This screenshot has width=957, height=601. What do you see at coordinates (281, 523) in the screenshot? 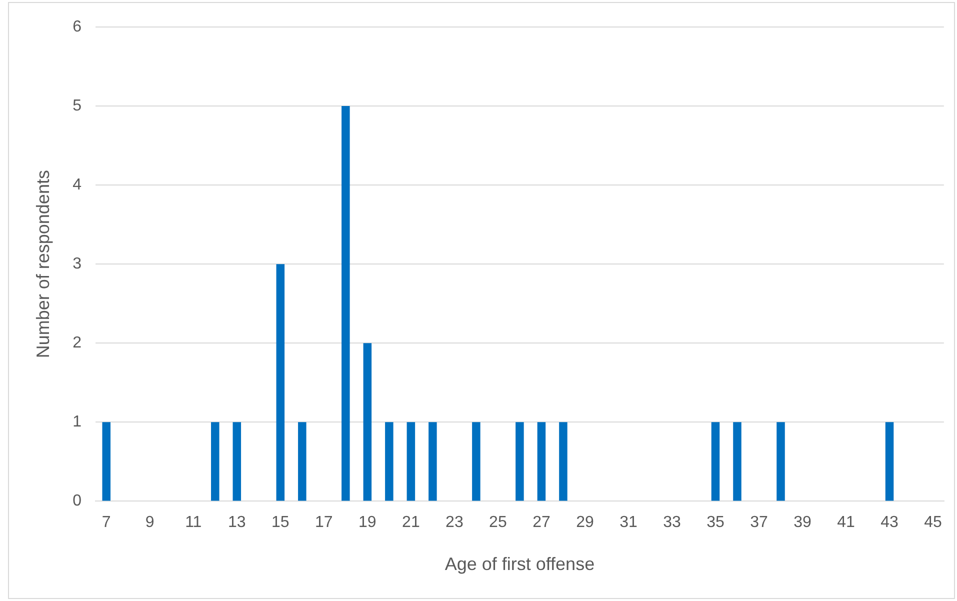
I see `x-tick-label: 15` at bounding box center [281, 523].